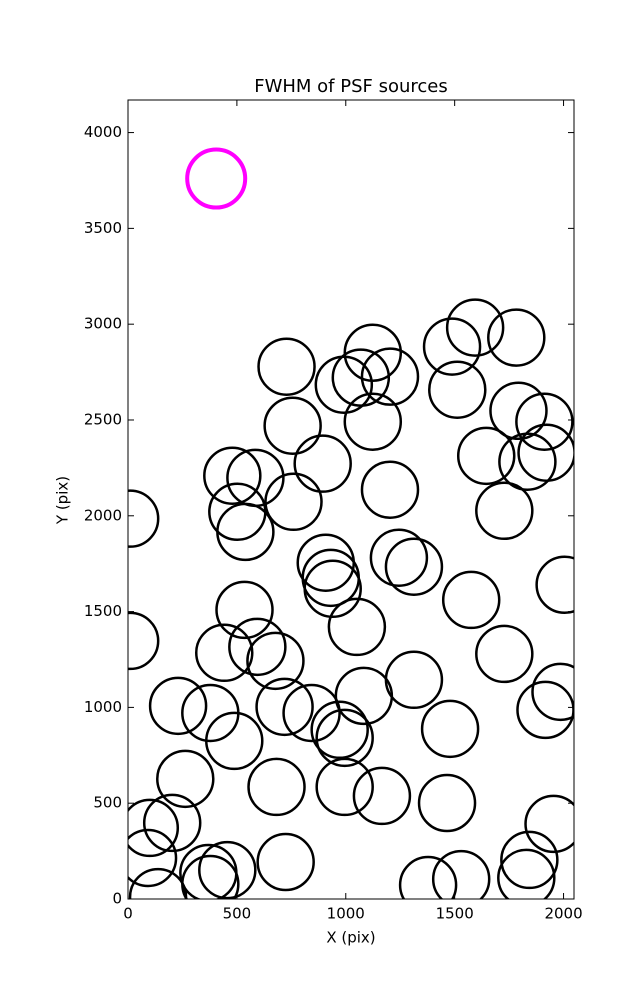  What do you see at coordinates (103, 611) in the screenshot?
I see `y-tick-label: 1500` at bounding box center [103, 611].